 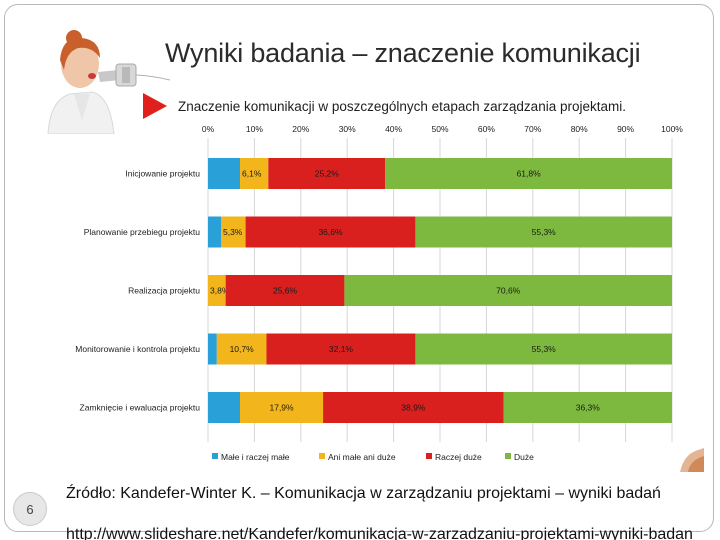 What do you see at coordinates (692, 460) in the screenshot?
I see `corner-photo-fragment` at bounding box center [692, 460].